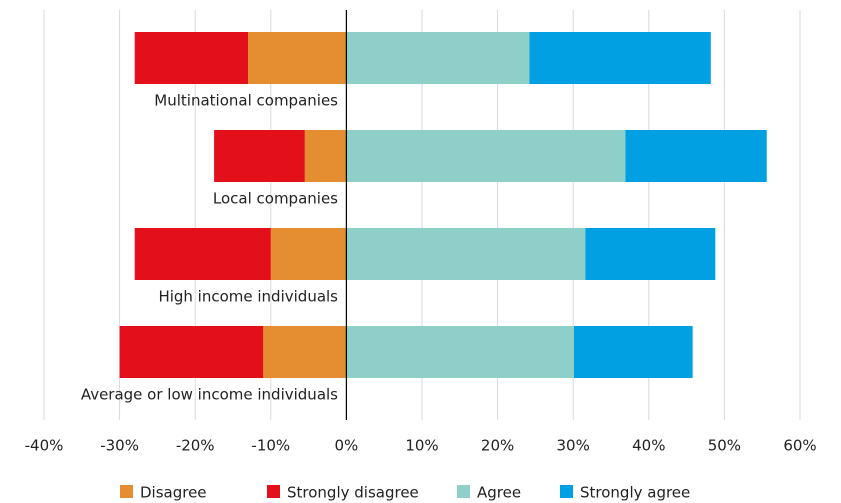 The height and width of the screenshot is (503, 841). What do you see at coordinates (246, 101) in the screenshot?
I see `category-label: Multinational companies` at bounding box center [246, 101].